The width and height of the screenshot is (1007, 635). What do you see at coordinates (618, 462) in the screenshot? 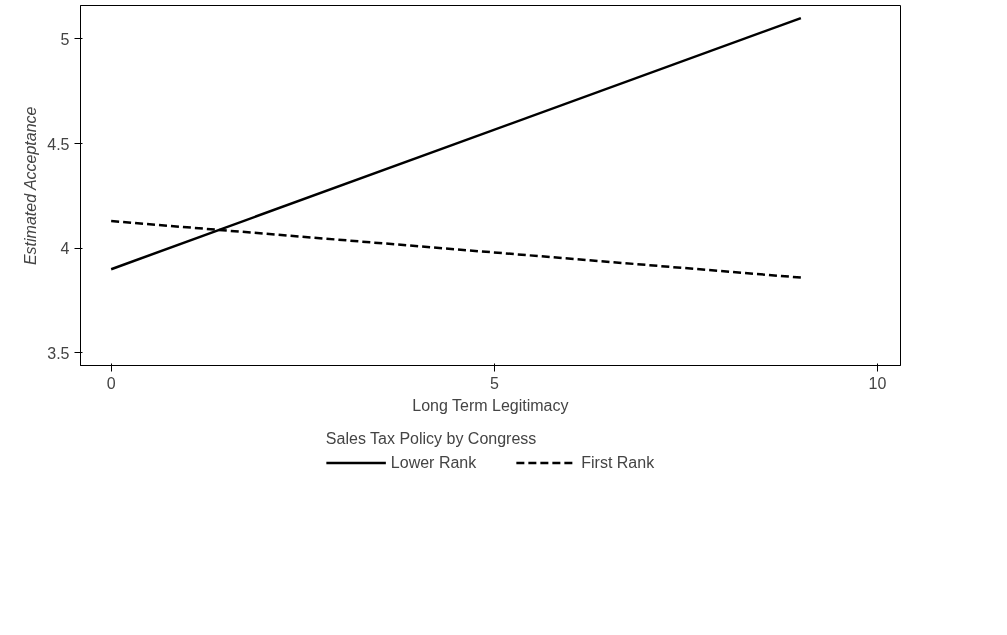
I see `legend-label: First Rank` at bounding box center [618, 462].